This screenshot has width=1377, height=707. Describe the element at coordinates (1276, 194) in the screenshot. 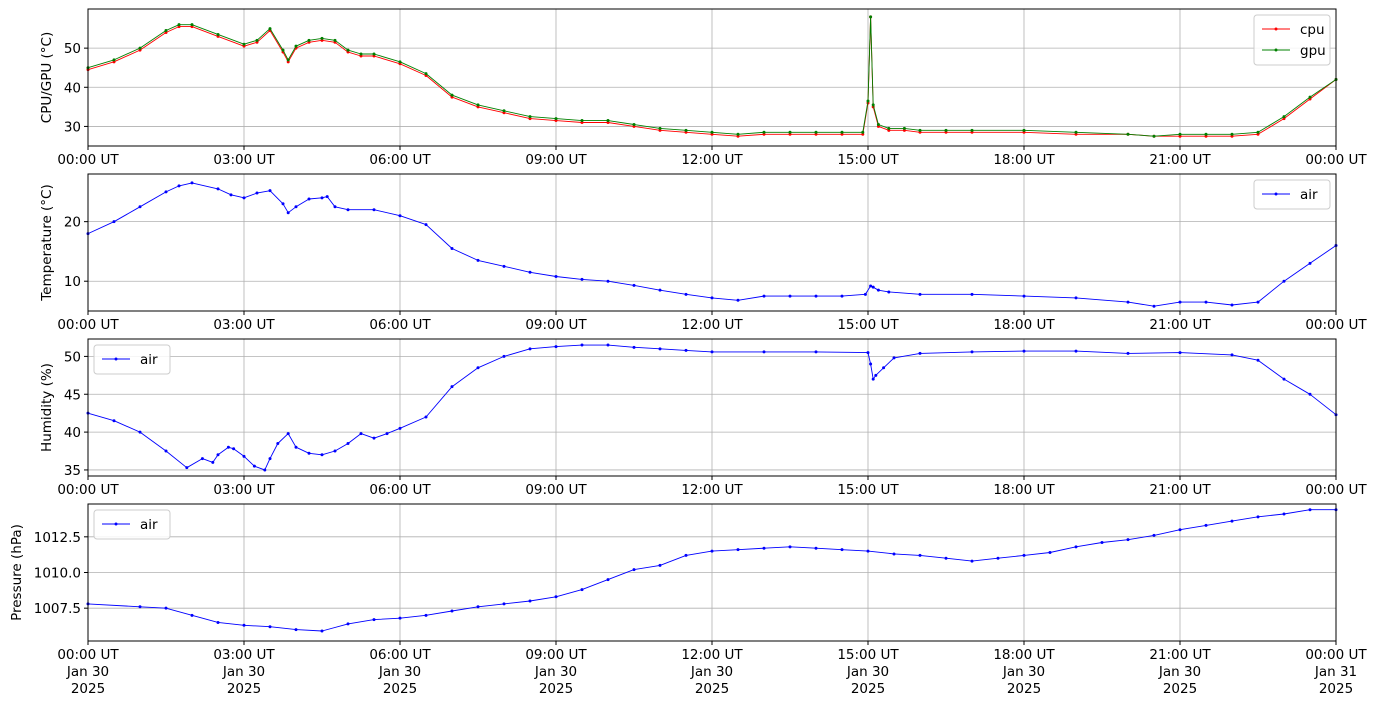

I see `legend-marker-air` at that location.